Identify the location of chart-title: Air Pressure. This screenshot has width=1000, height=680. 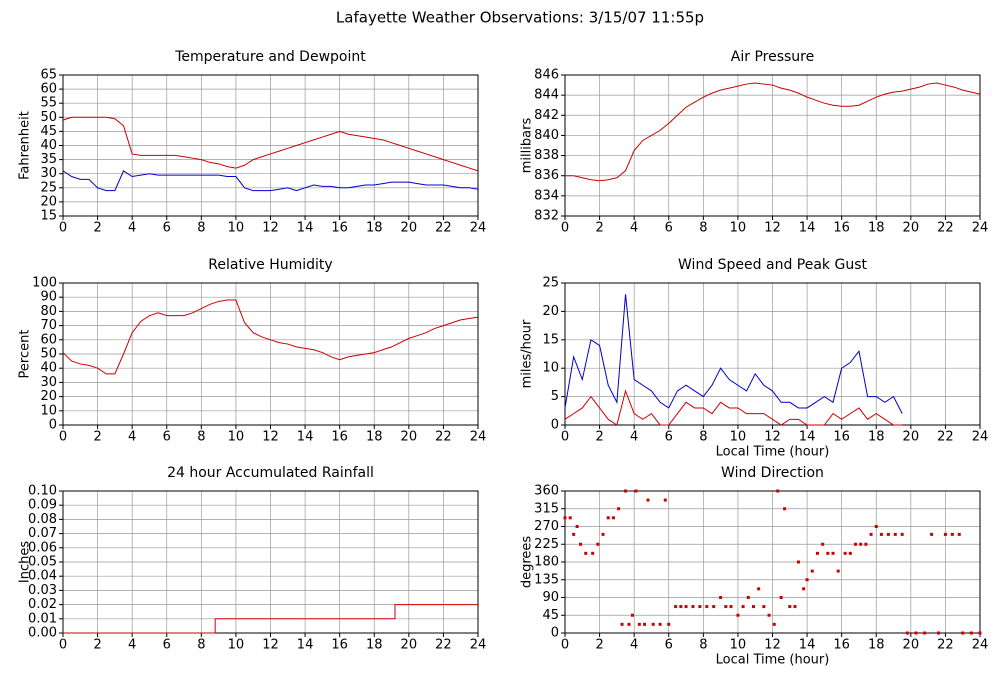
(772, 57).